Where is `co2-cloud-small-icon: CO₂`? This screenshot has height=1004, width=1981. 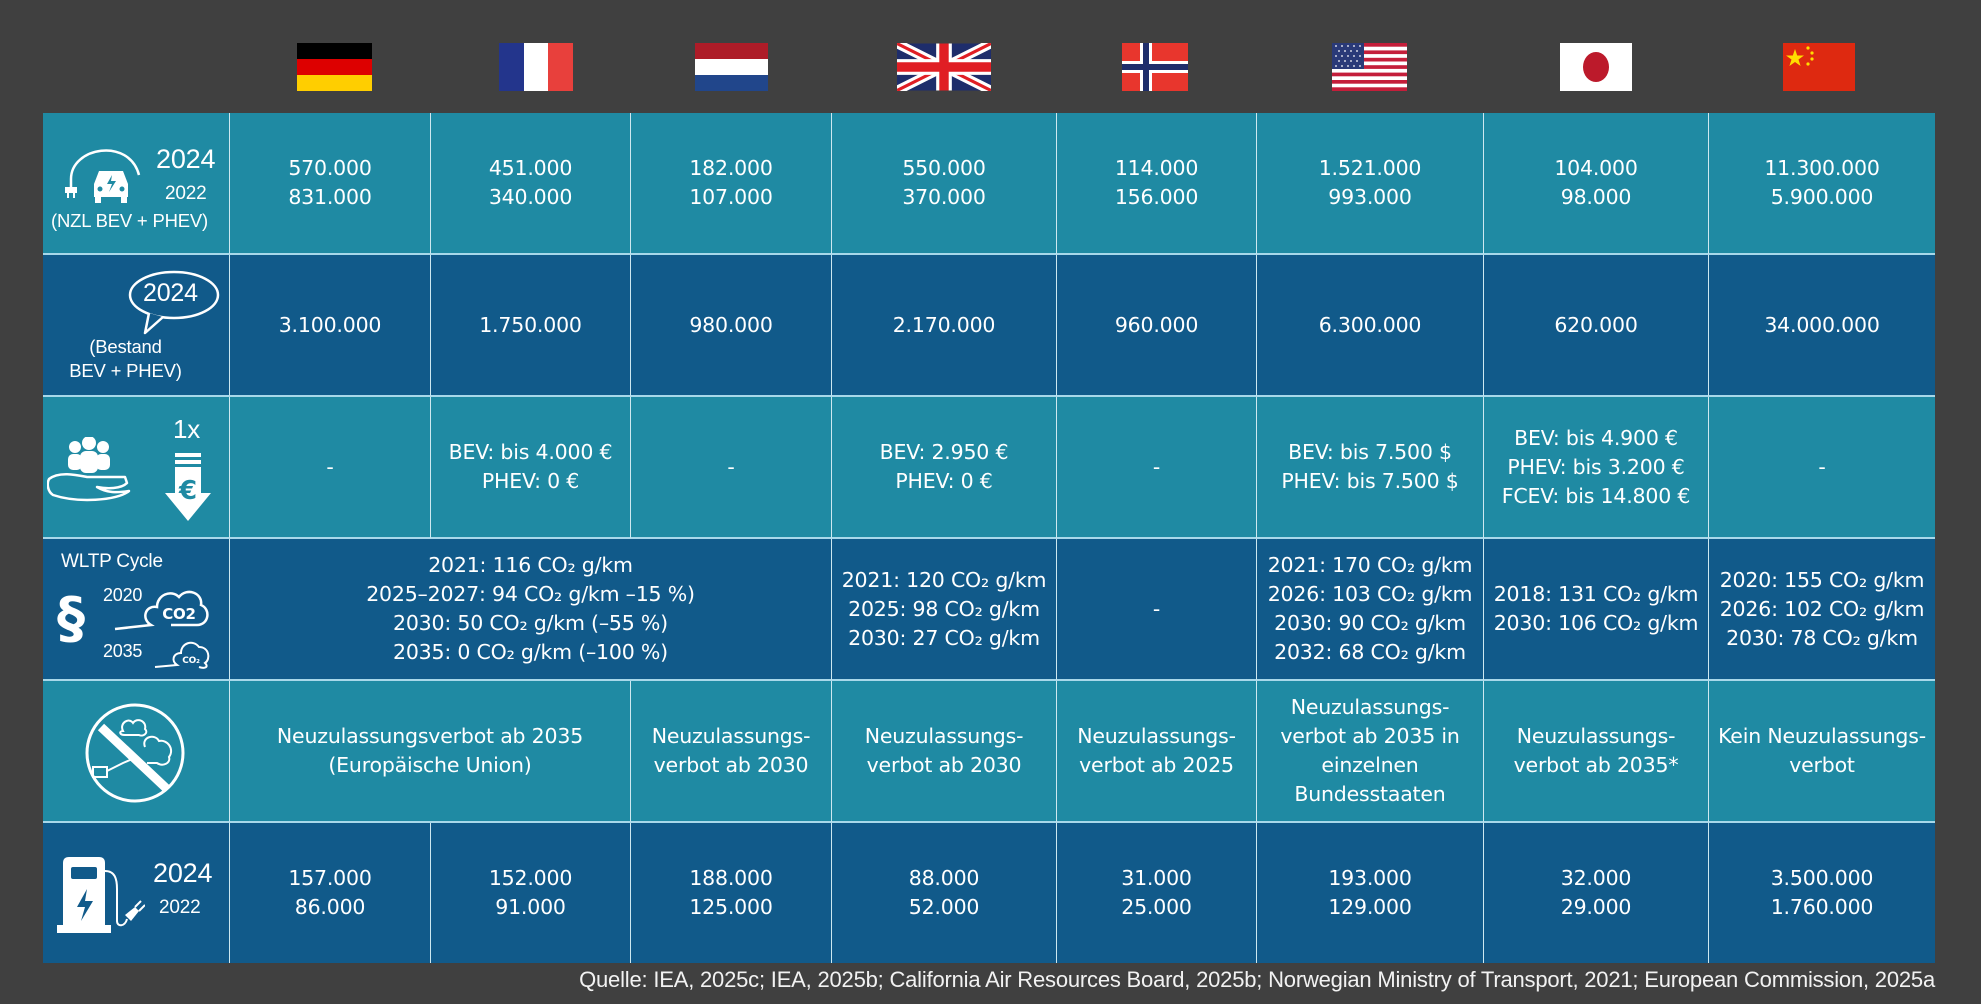
co2-cloud-small-icon: CO₂ is located at coordinates (182, 655).